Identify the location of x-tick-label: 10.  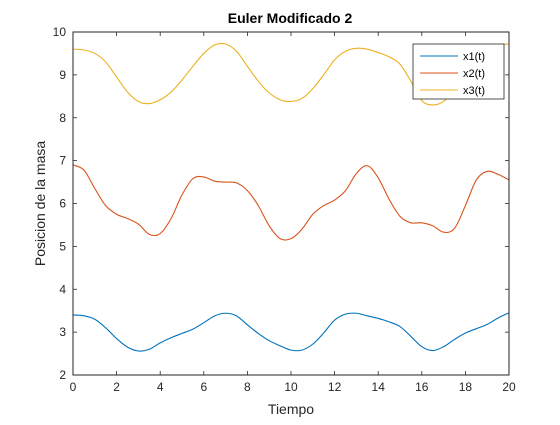
(291, 387).